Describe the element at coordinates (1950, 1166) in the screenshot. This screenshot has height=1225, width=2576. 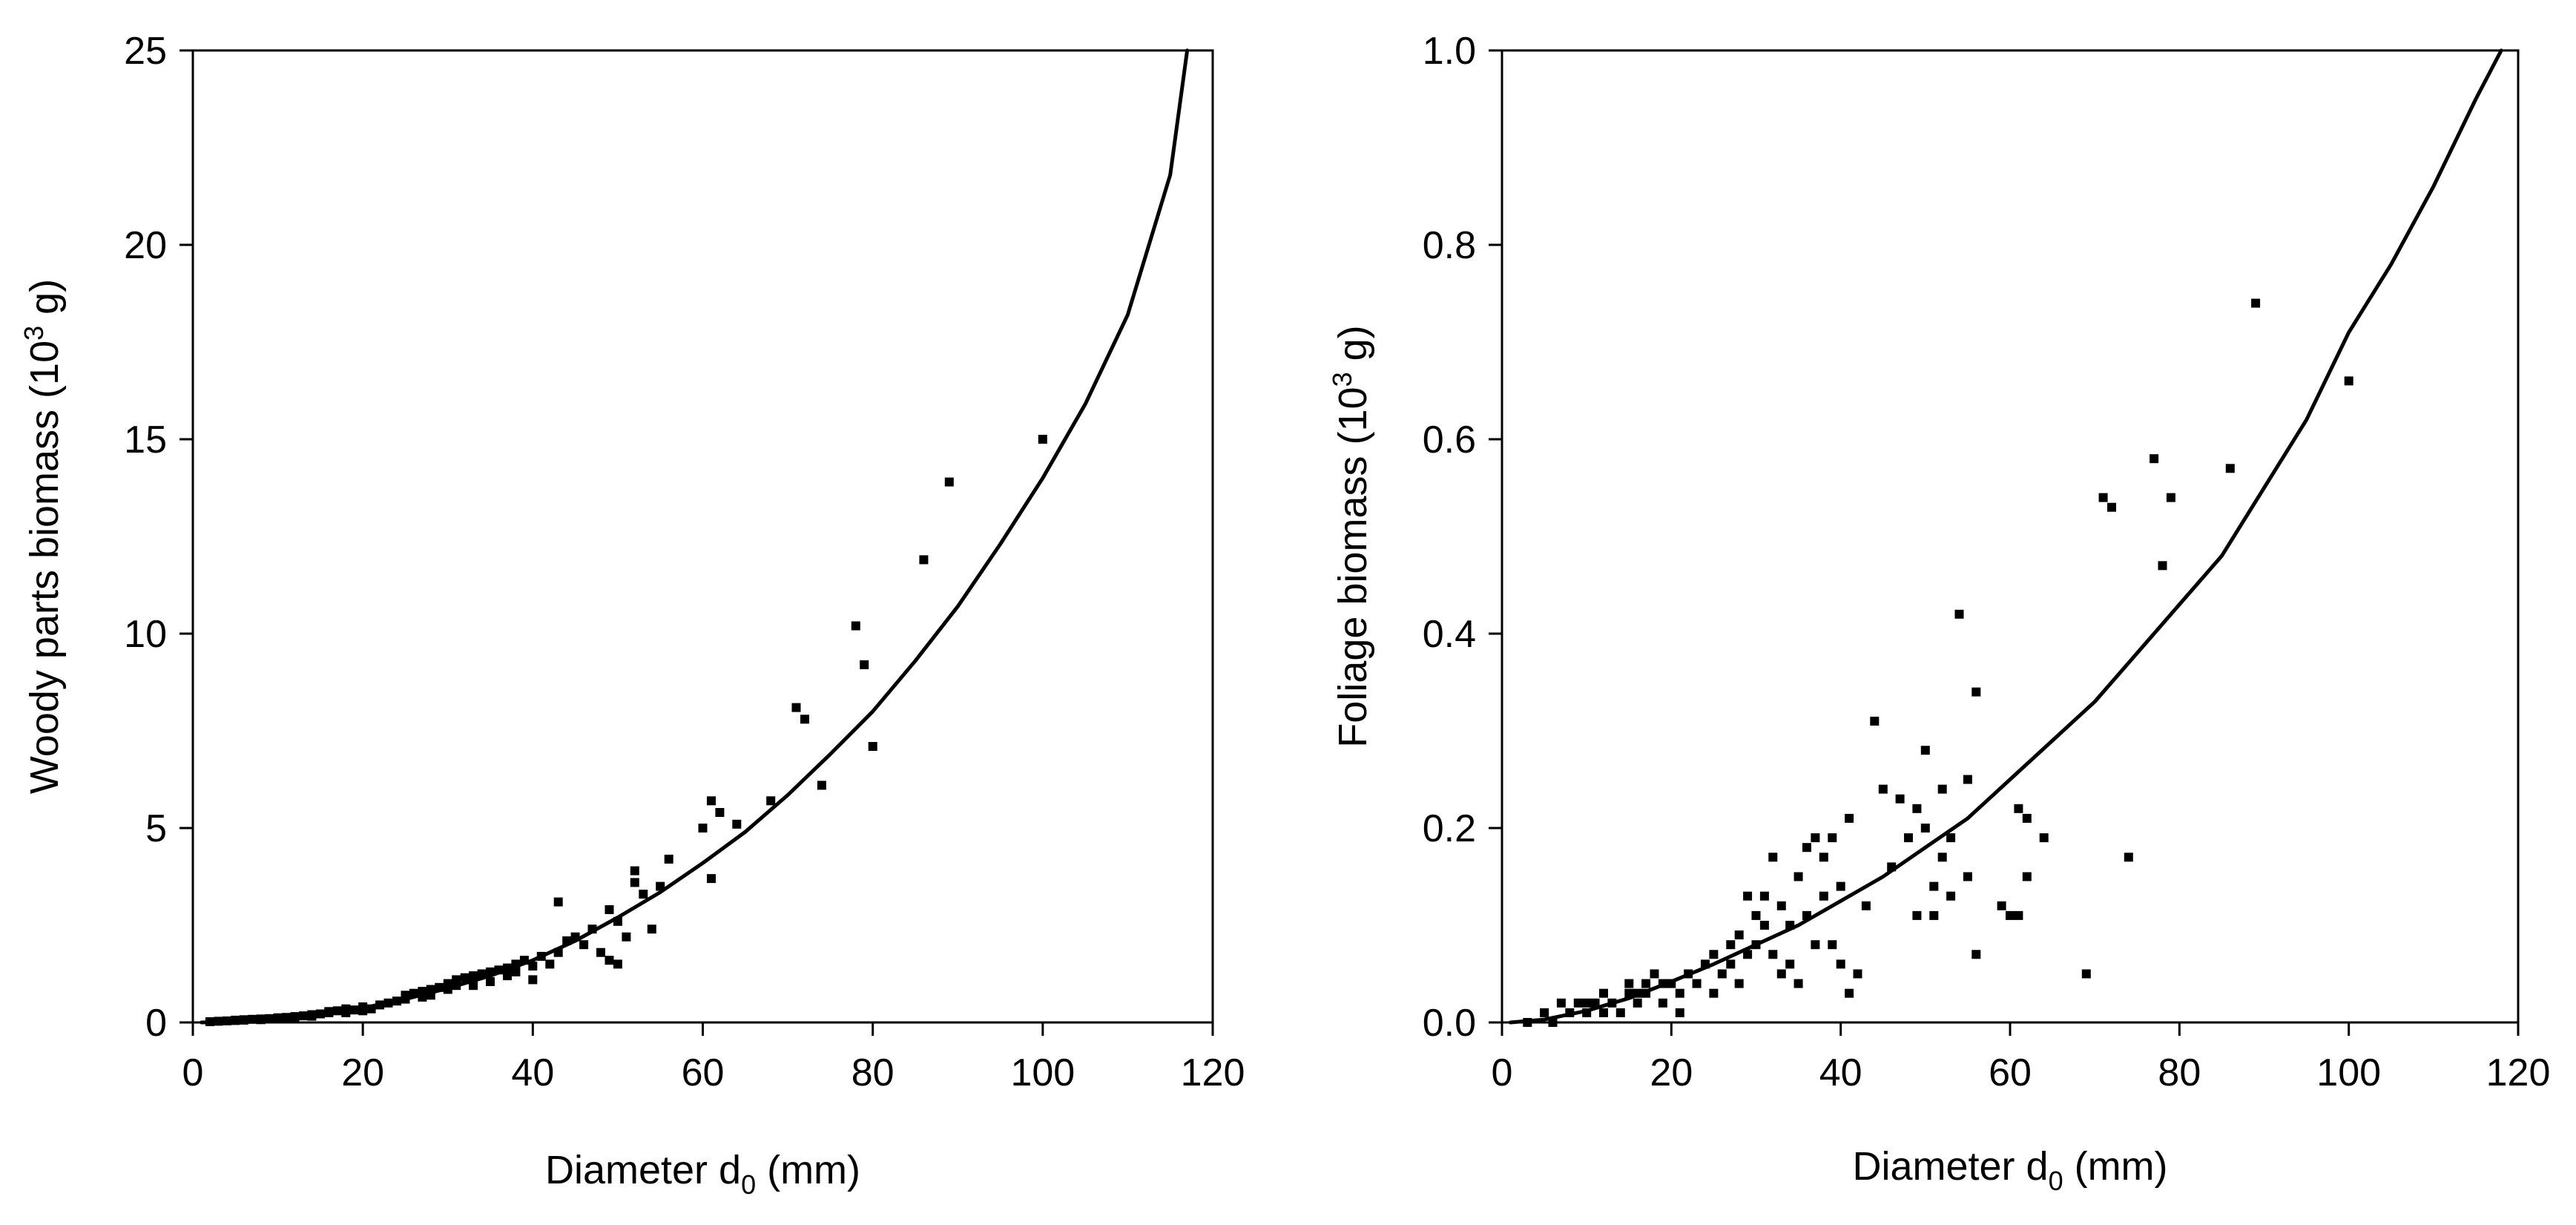
I see `chart1-x-axis-label-text: Diameter d` at that location.